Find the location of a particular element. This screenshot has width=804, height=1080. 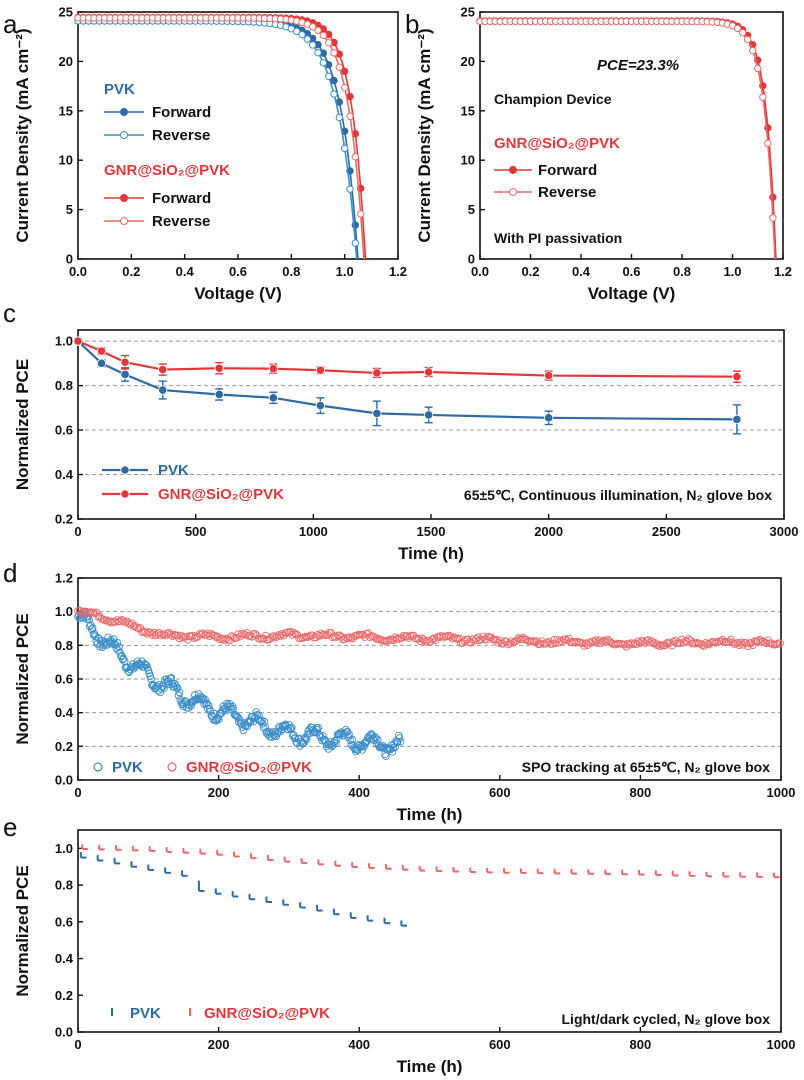

y-tick-label: 0 is located at coordinates (69, 259).